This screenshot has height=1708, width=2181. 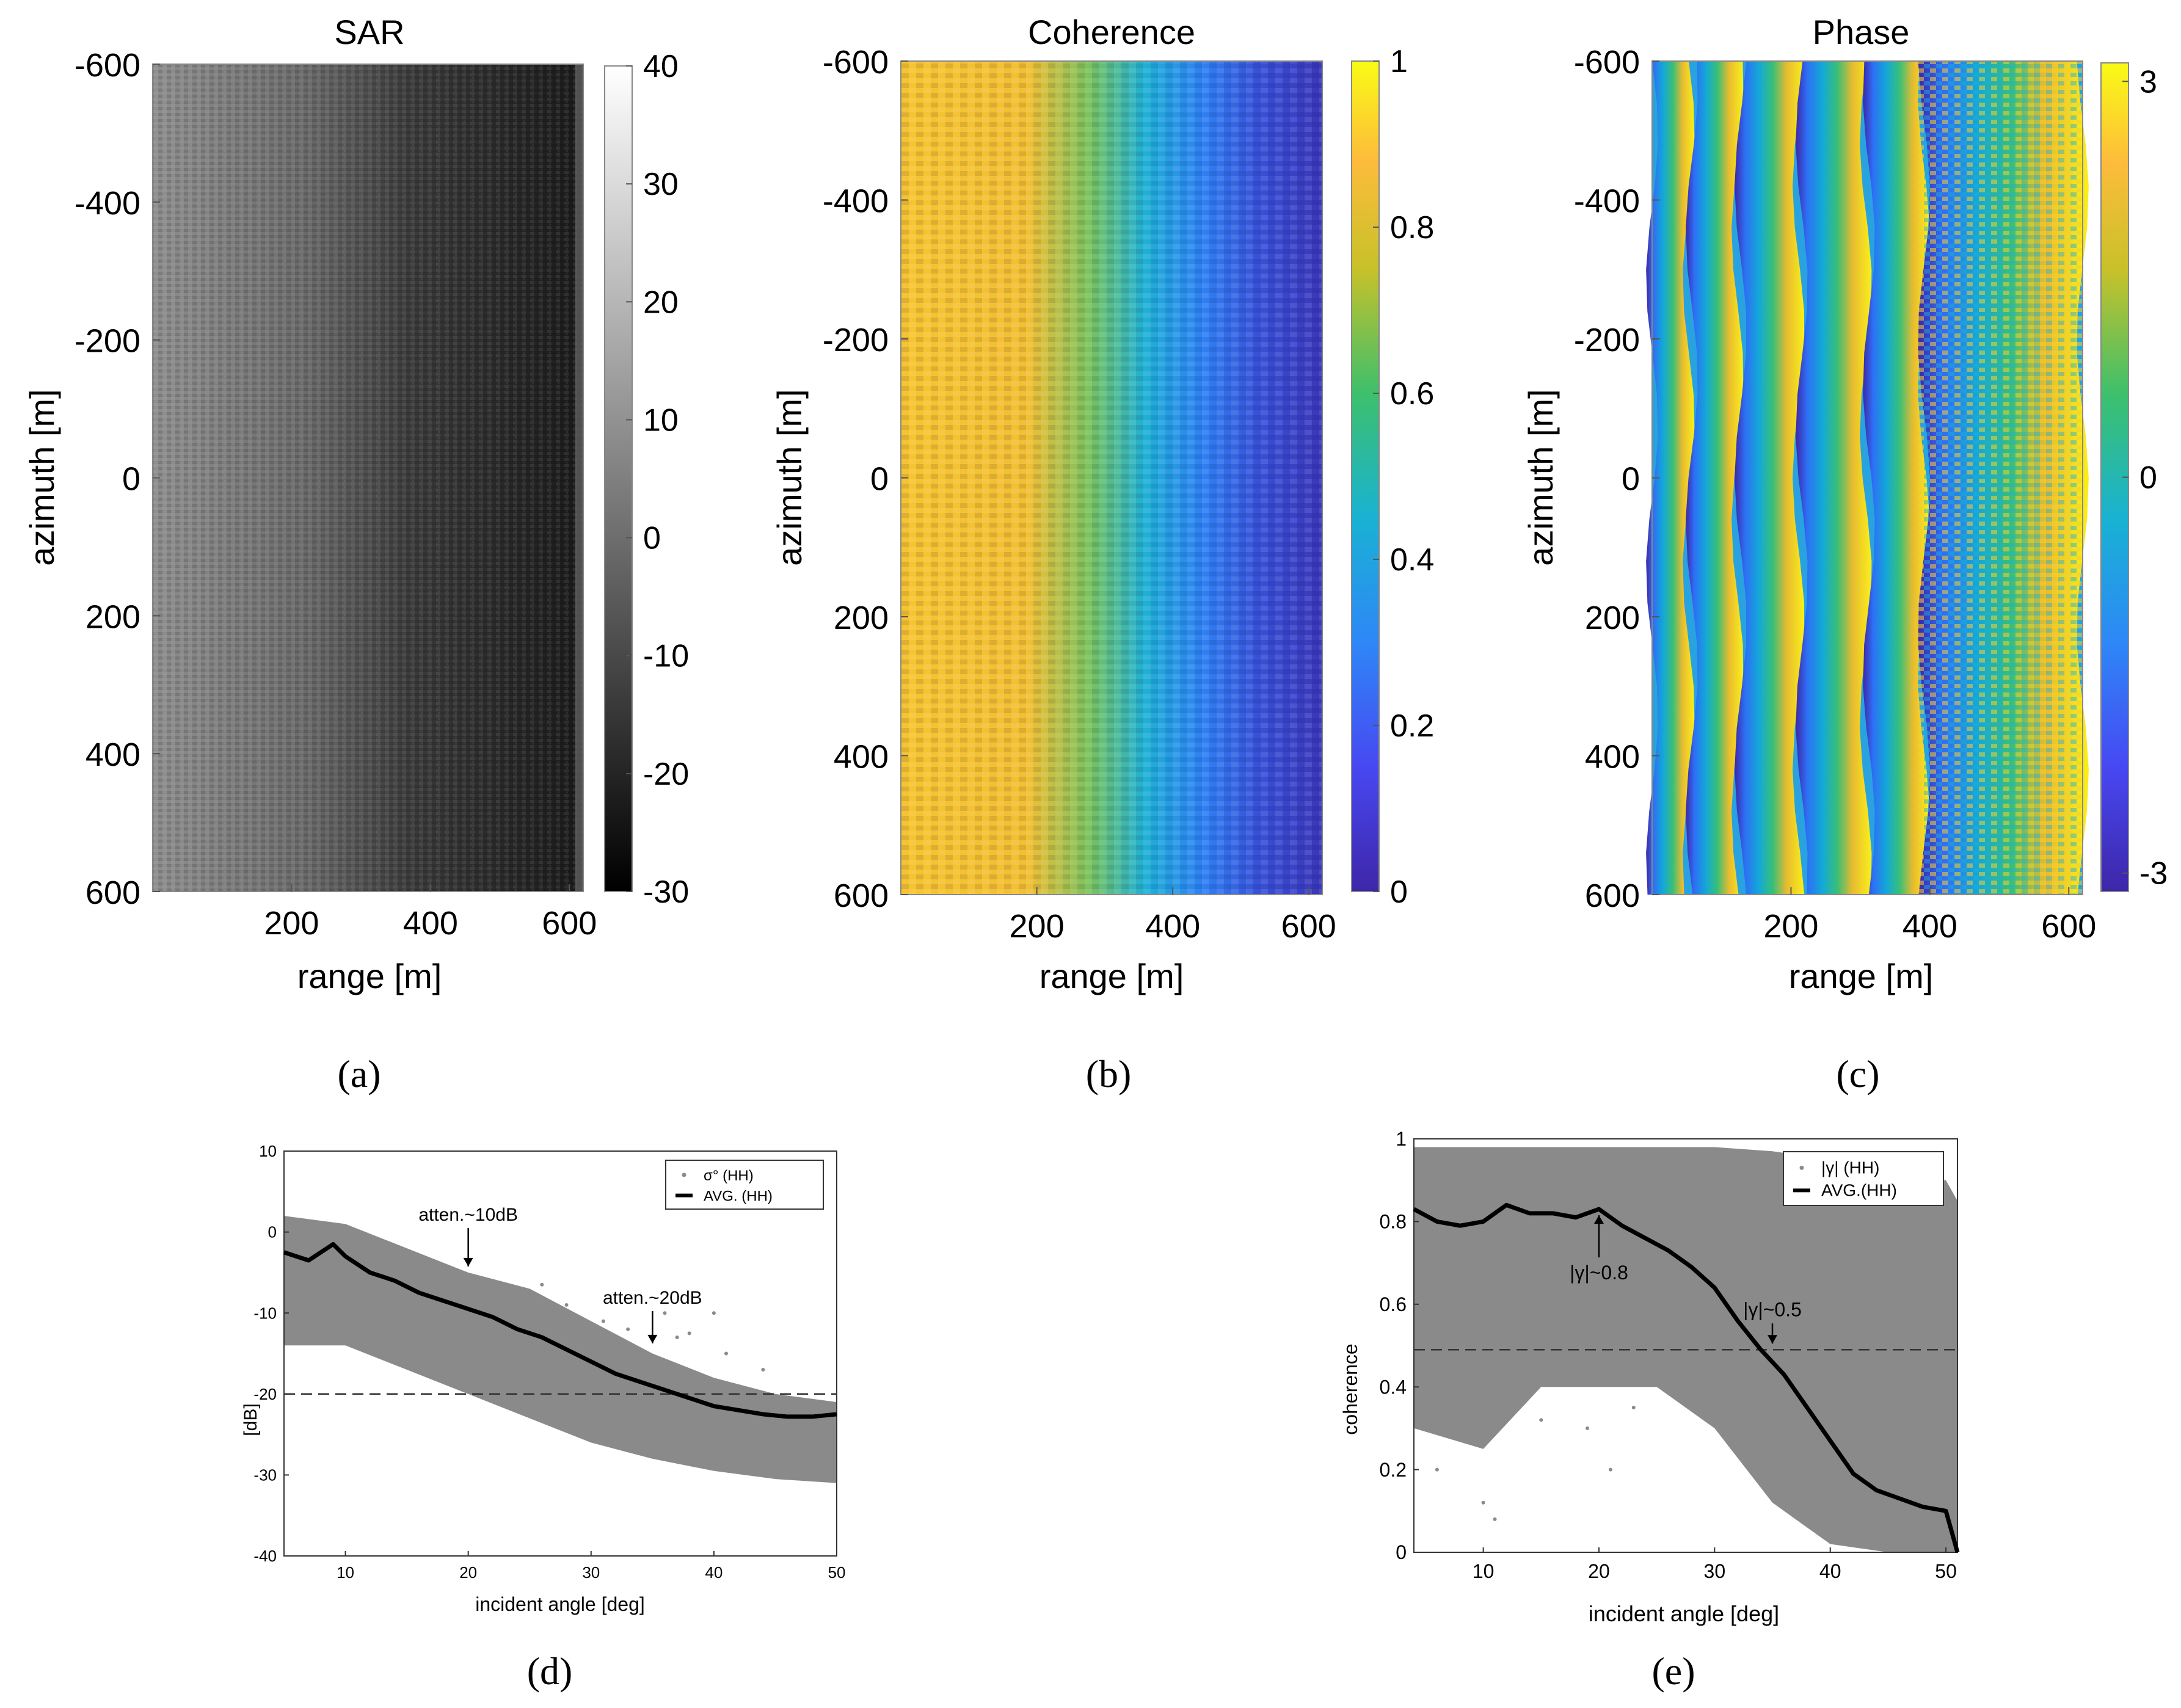 I want to click on x-tick-label: 50, so click(x=837, y=1573).